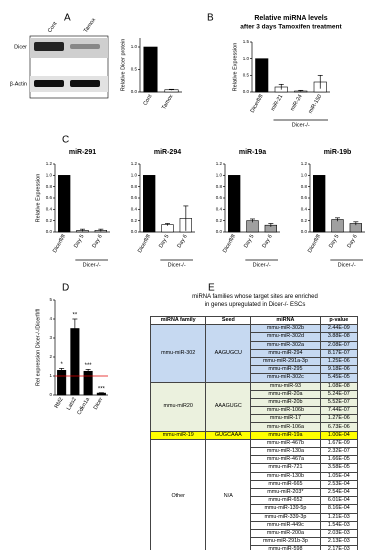 Image resolution: width=385 pixels, height=550 pixels. What do you see at coordinates (285, 394) in the screenshot?
I see `mirna-cell: mmu-miR-20a` at bounding box center [285, 394].